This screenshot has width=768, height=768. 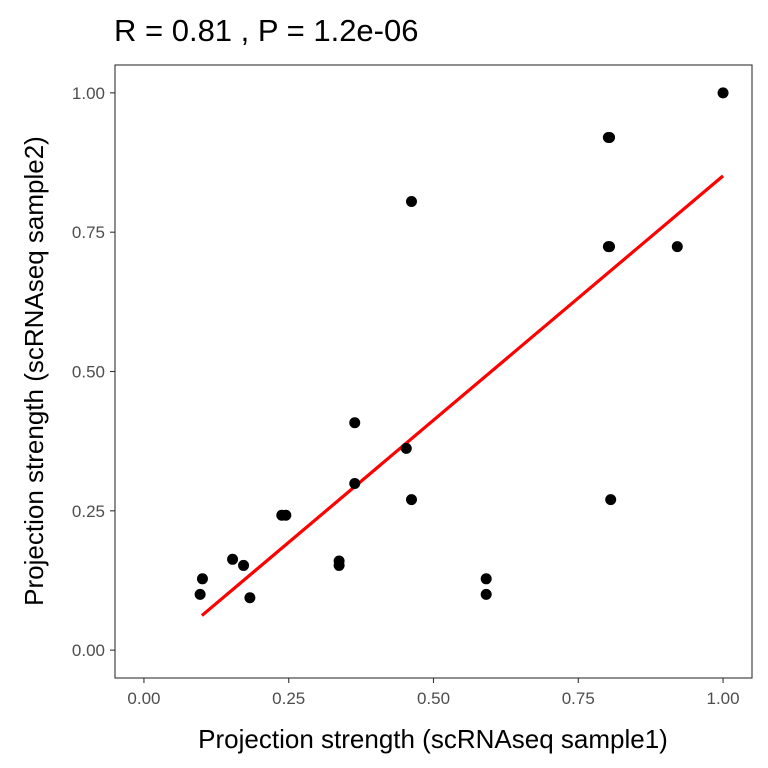 I want to click on y-axis-title: Projection strength (scRNAseq sample2), so click(x=34, y=371).